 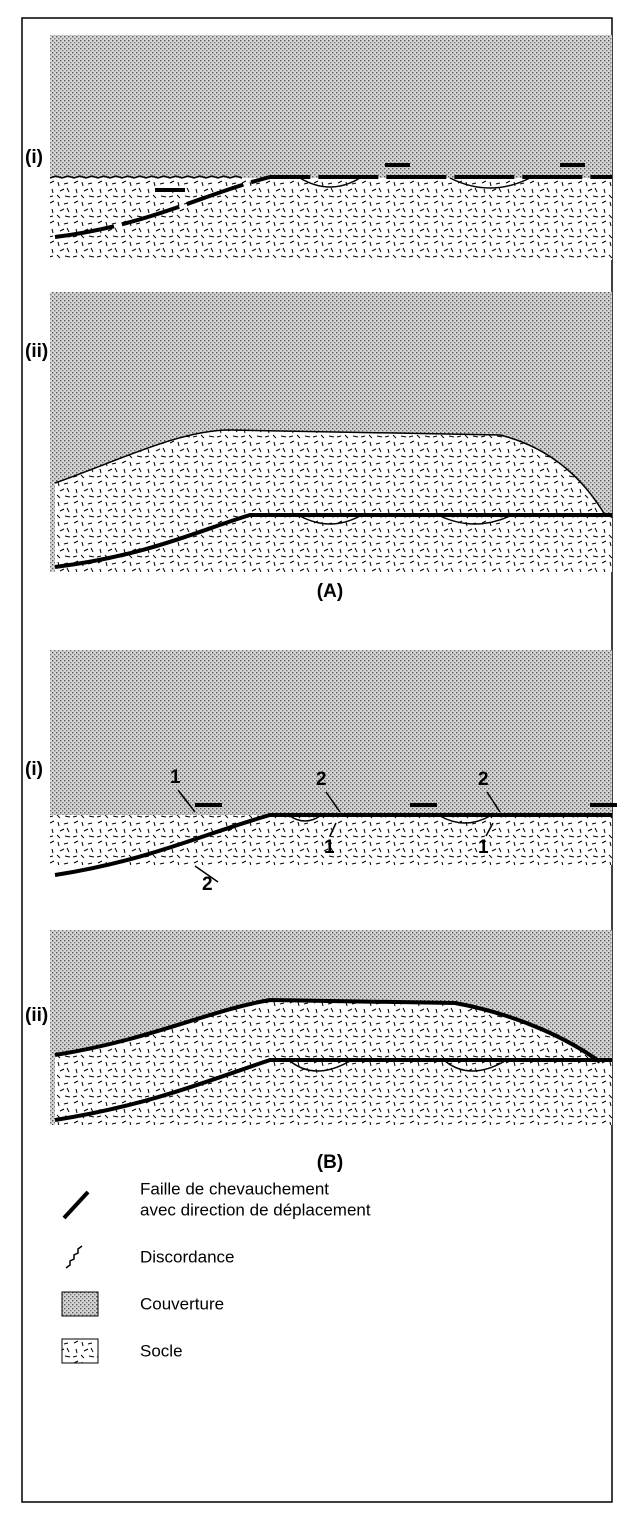 What do you see at coordinates (318, 147) in the screenshot?
I see `section-a-i: (i)` at bounding box center [318, 147].